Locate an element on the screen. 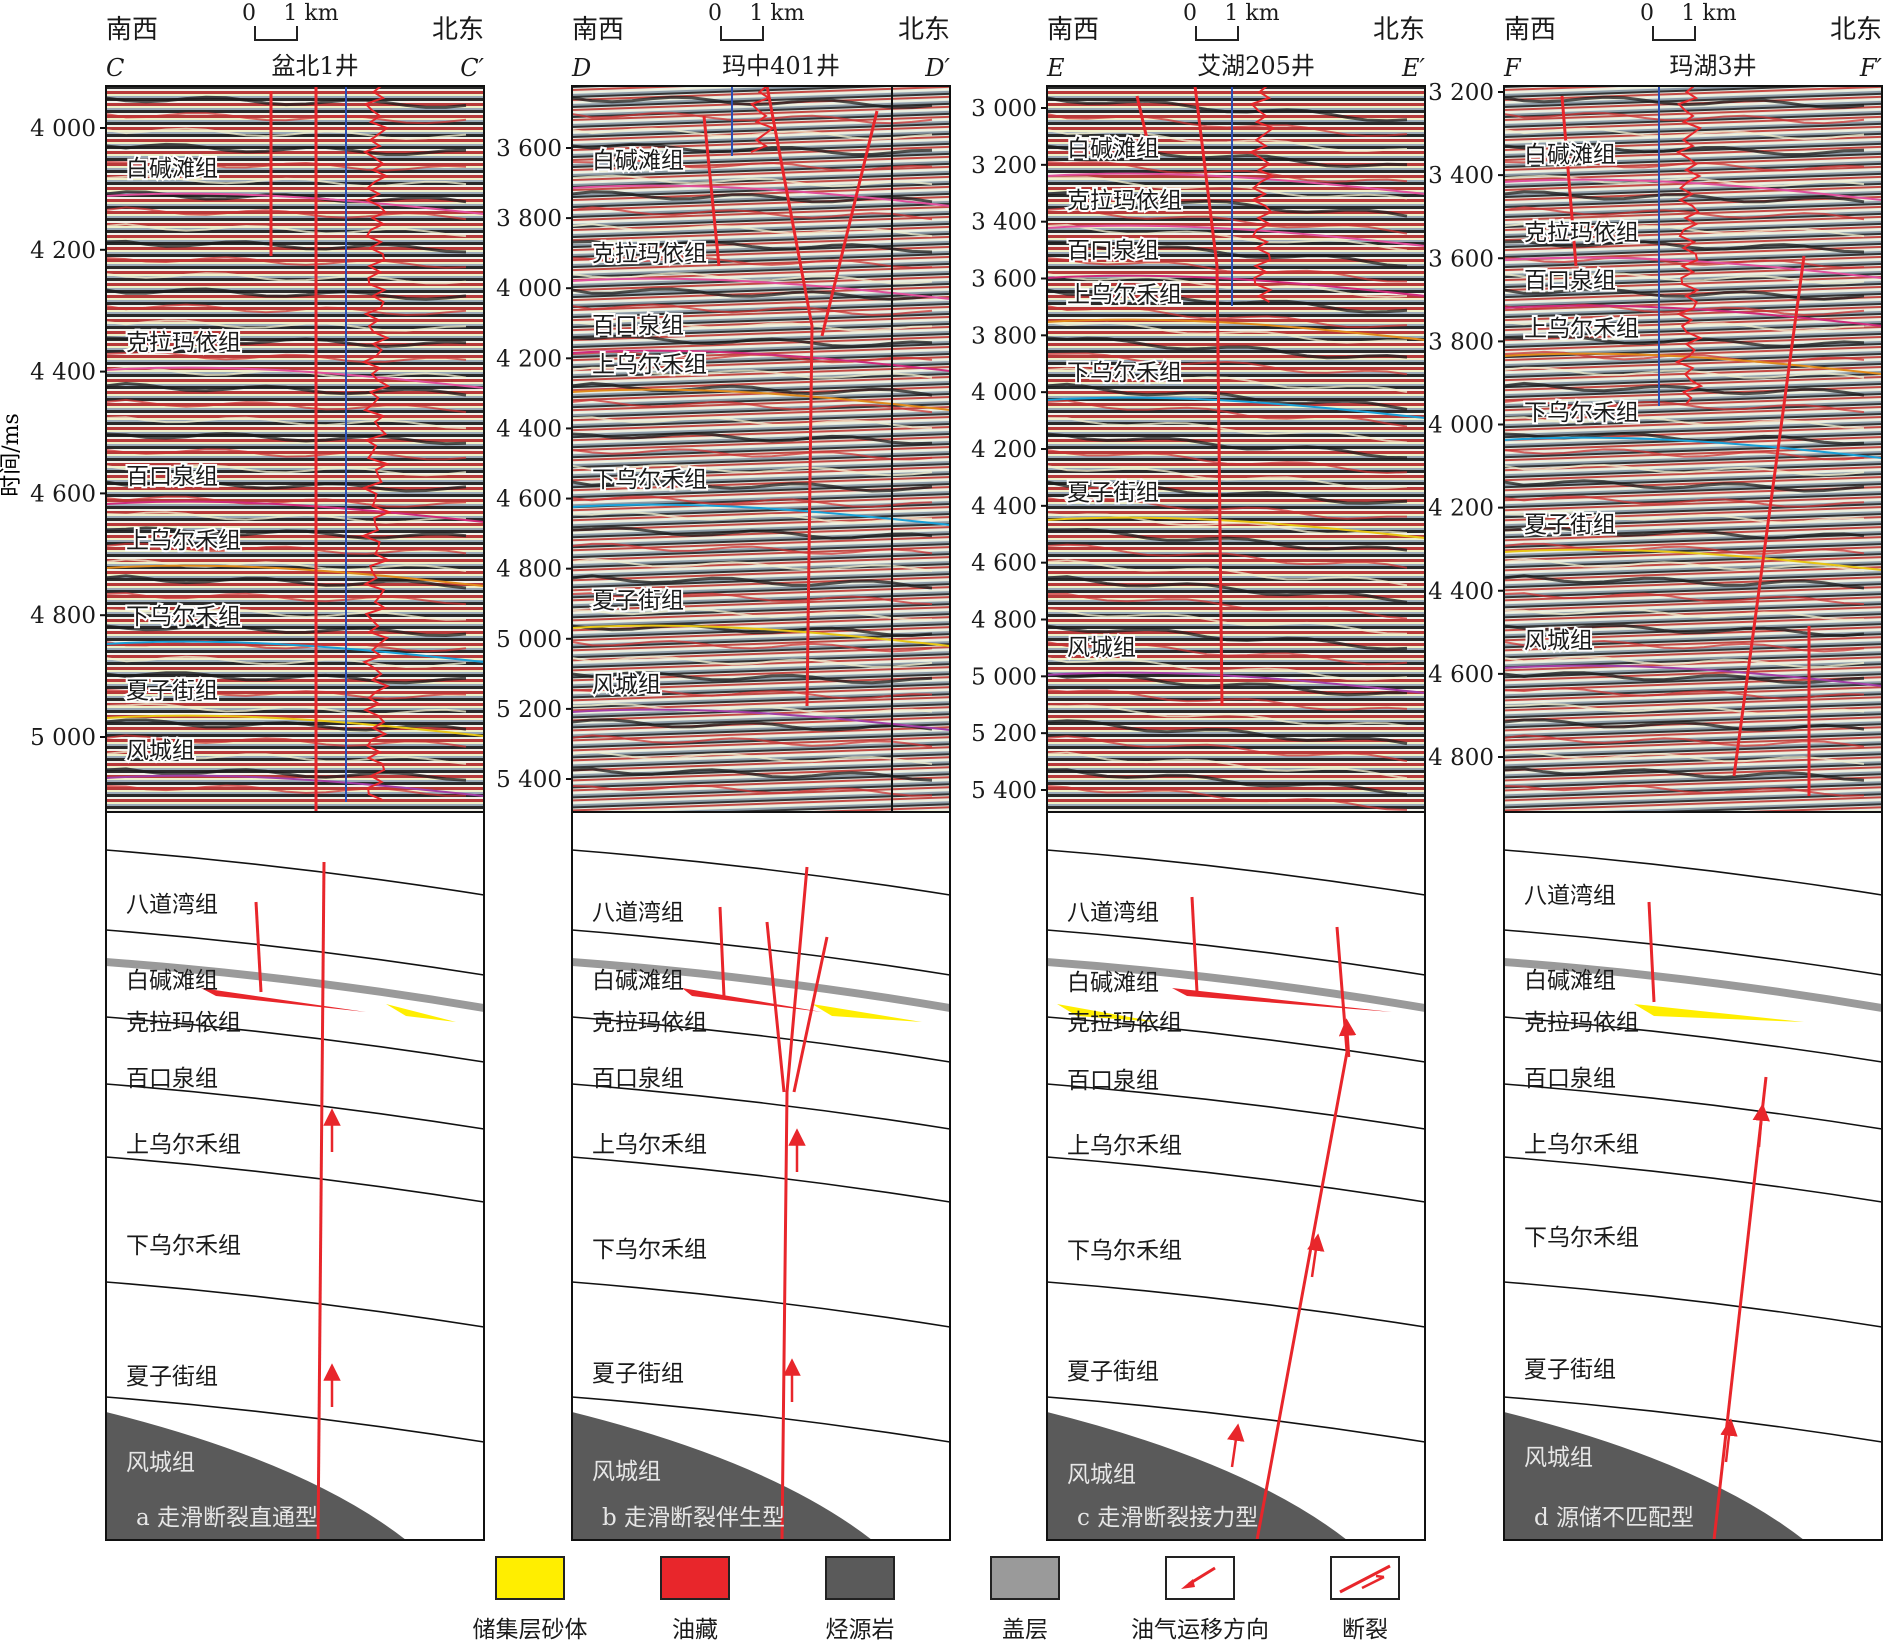 Image resolution: width=1884 pixels, height=1650 pixels. time-tick-label: 5 200 is located at coordinates (1004, 734).